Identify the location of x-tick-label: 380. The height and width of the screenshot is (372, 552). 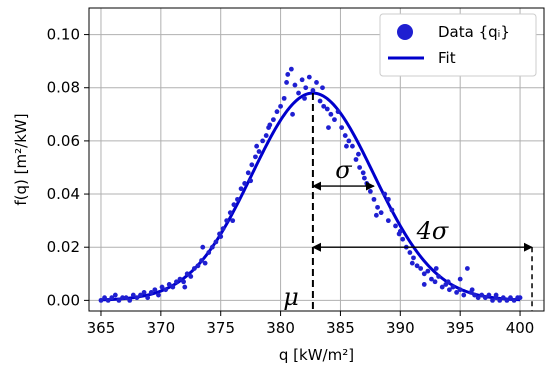
(280, 328).